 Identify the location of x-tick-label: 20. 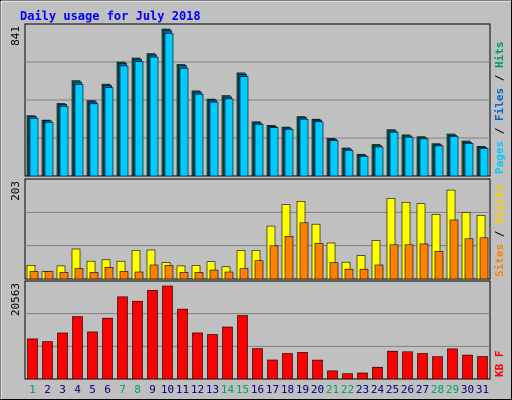
(317, 389).